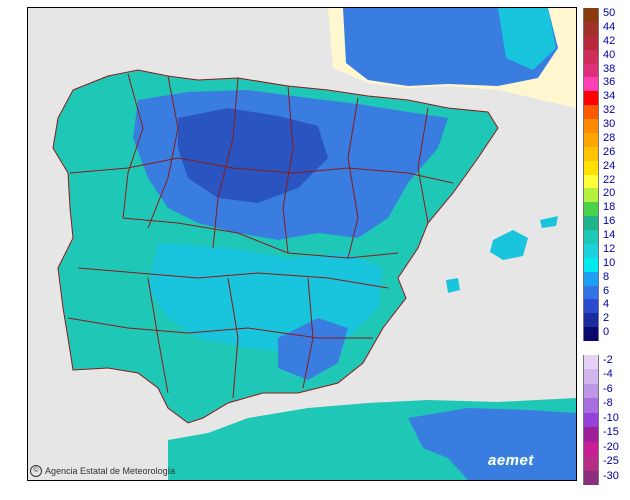  Describe the element at coordinates (609, 82) in the screenshot. I see `legend-label: 36` at that location.